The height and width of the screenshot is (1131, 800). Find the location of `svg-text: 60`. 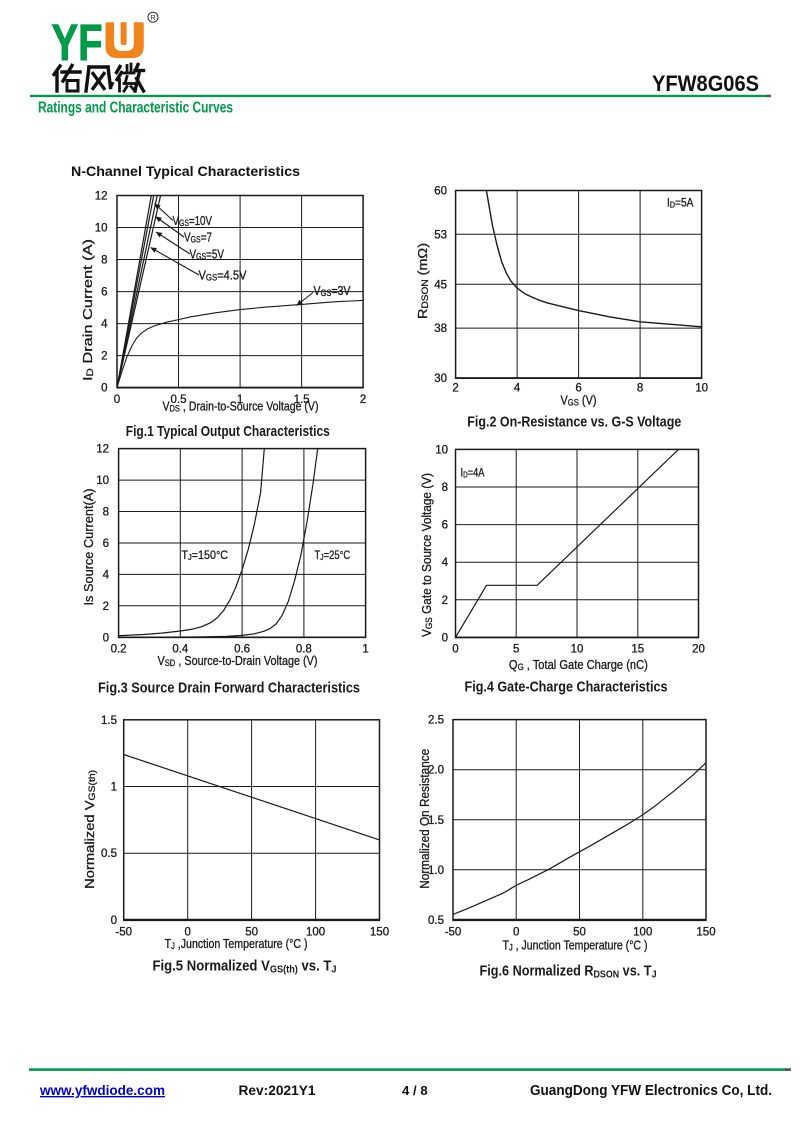

svg-text: 60 is located at coordinates (440, 192).